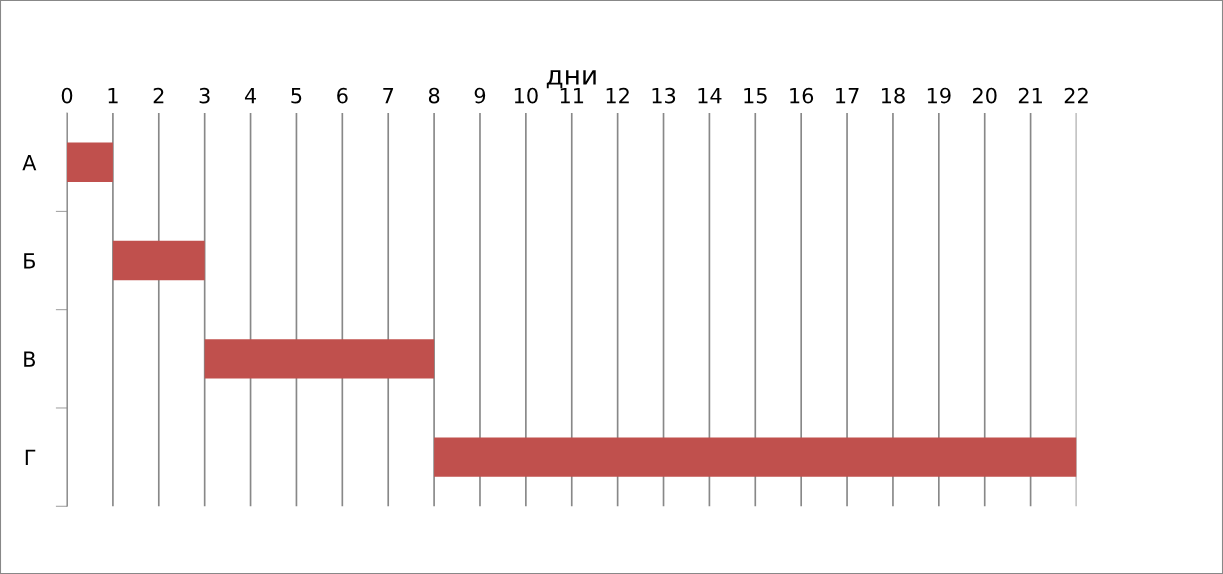 The width and height of the screenshot is (1223, 574). Describe the element at coordinates (617, 95) in the screenshot. I see `x-tick-label: 12` at that location.